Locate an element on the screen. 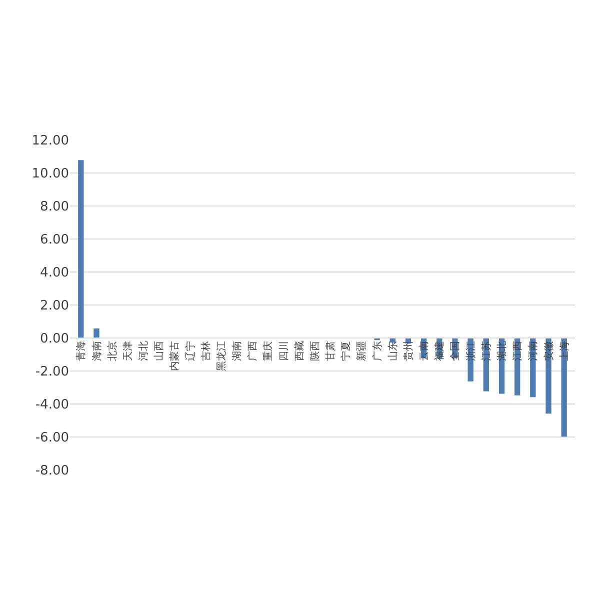  x-tick-label: 四川 is located at coordinates (284, 351).